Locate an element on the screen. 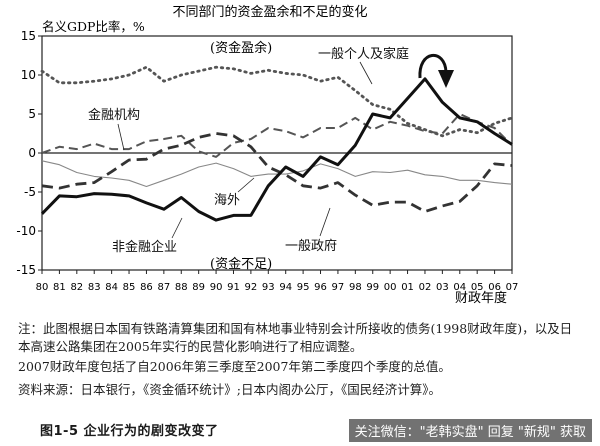  y-tick-label: 5 is located at coordinates (32, 114).